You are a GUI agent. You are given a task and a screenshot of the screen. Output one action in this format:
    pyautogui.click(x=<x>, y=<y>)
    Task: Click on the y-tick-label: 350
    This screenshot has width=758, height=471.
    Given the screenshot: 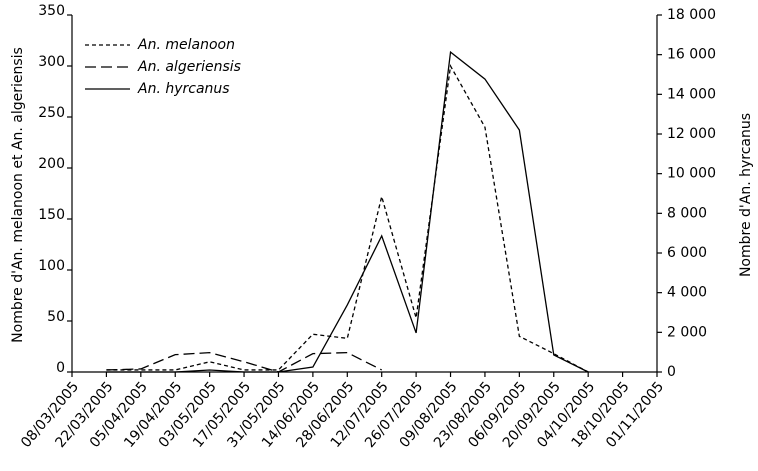 What is the action you would take?
    pyautogui.click(x=51, y=11)
    